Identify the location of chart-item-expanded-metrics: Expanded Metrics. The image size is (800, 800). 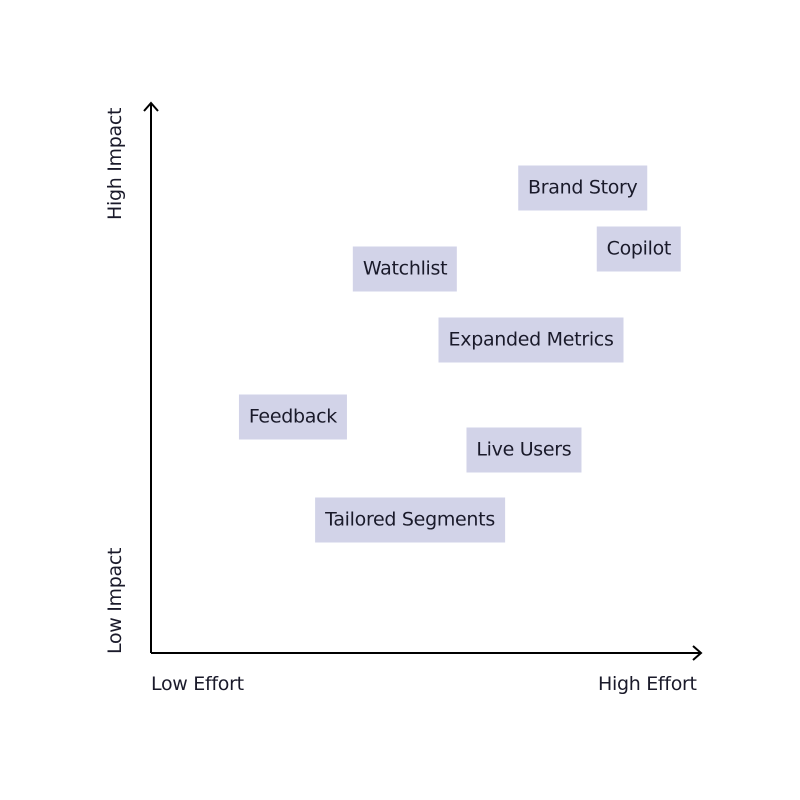
(531, 340).